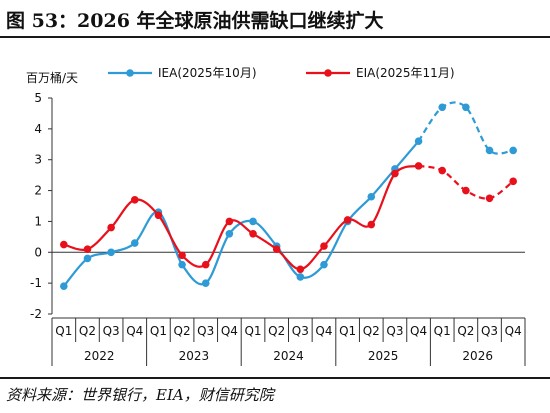 The width and height of the screenshot is (550, 413). Describe the element at coordinates (38, 191) in the screenshot. I see `y-tick-label: 2` at that location.